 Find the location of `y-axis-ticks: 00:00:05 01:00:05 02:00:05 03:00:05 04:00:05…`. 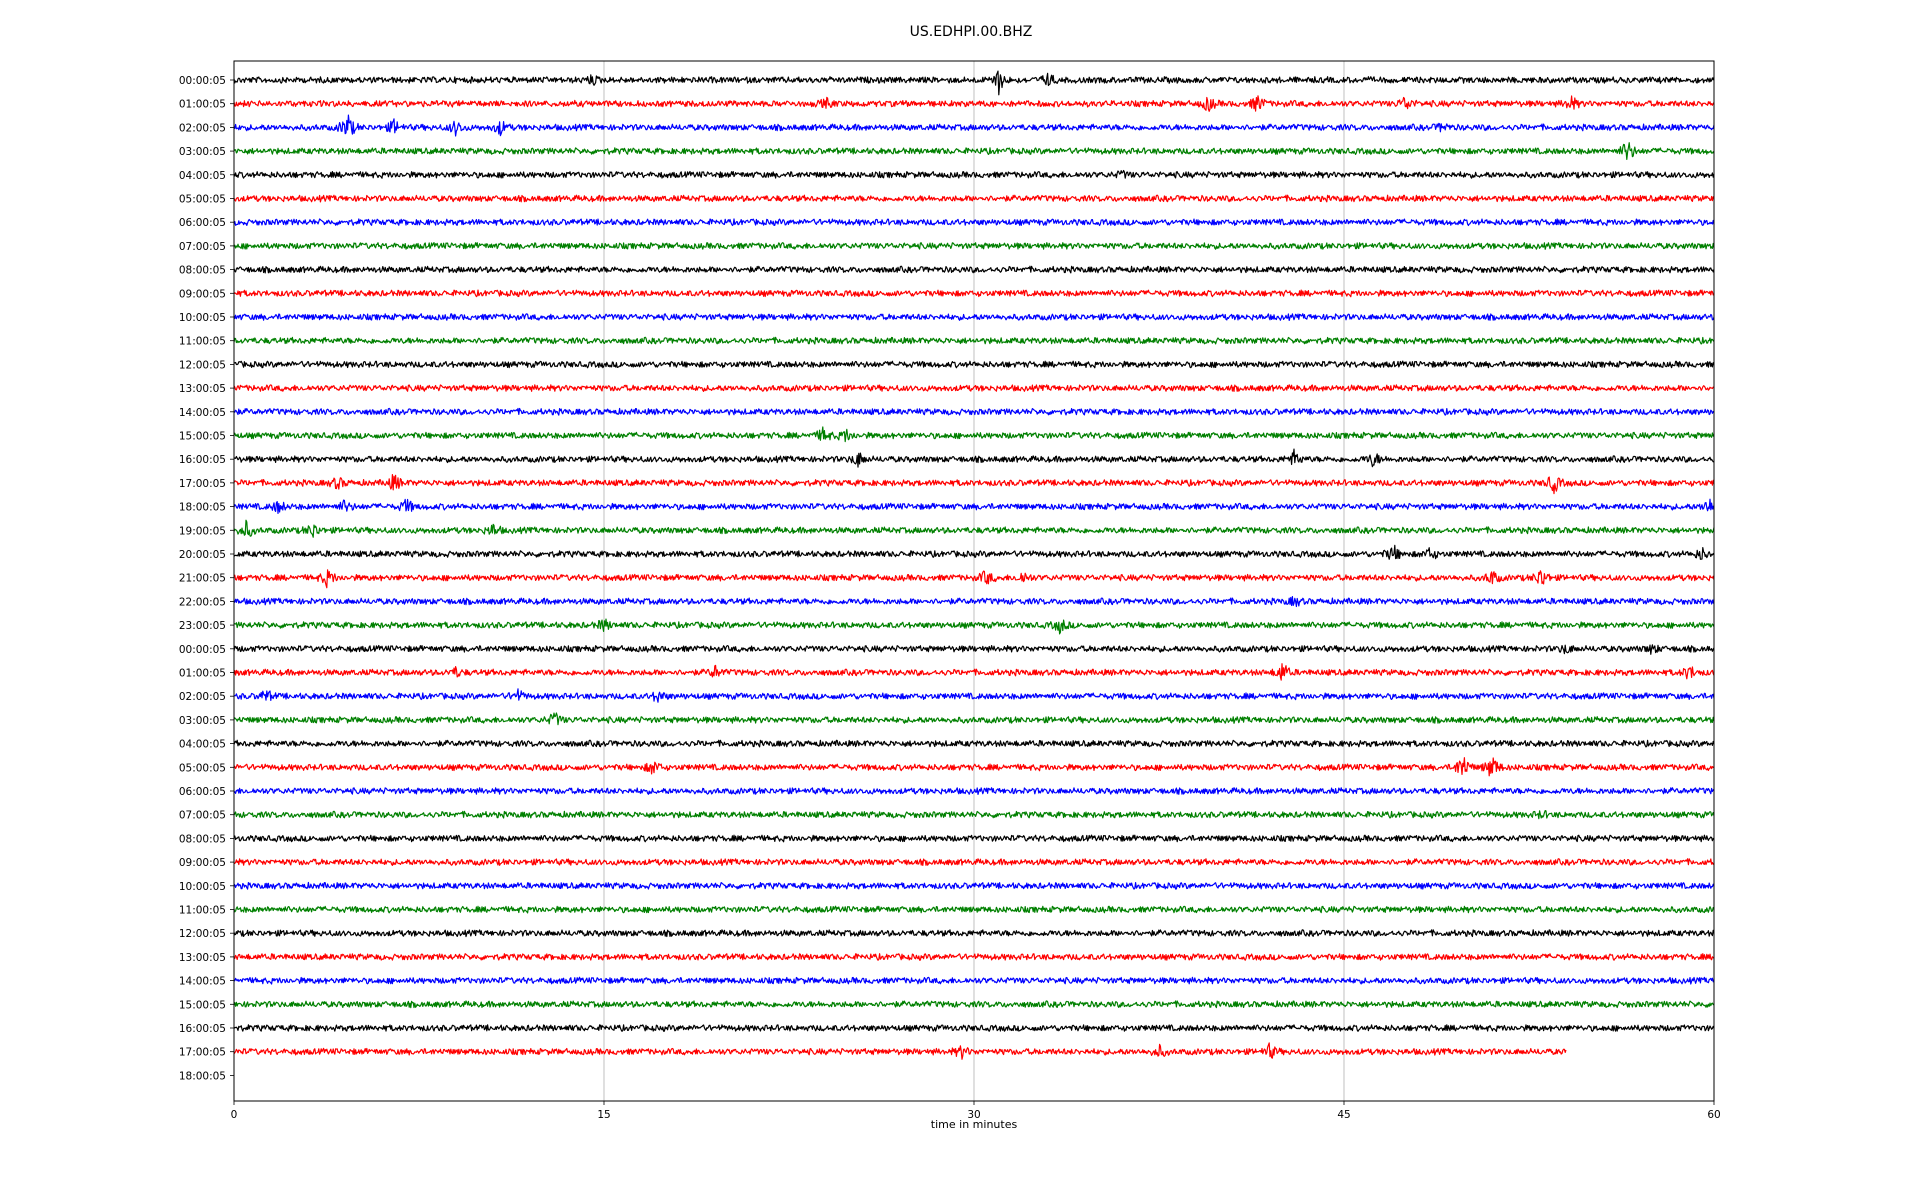

y-axis-ticks: 00:00:05 01:00:05 02:00:05 03:00:05 04:00:05… is located at coordinates (206, 578).